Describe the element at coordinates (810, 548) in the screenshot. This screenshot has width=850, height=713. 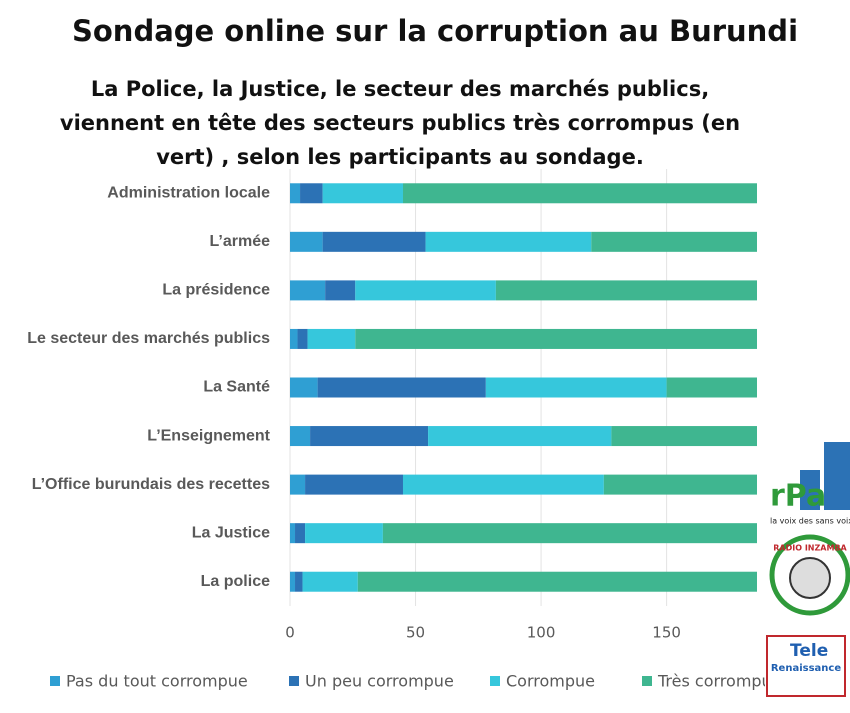
I see `inzamba-text: RADIO INZAMBA` at that location.